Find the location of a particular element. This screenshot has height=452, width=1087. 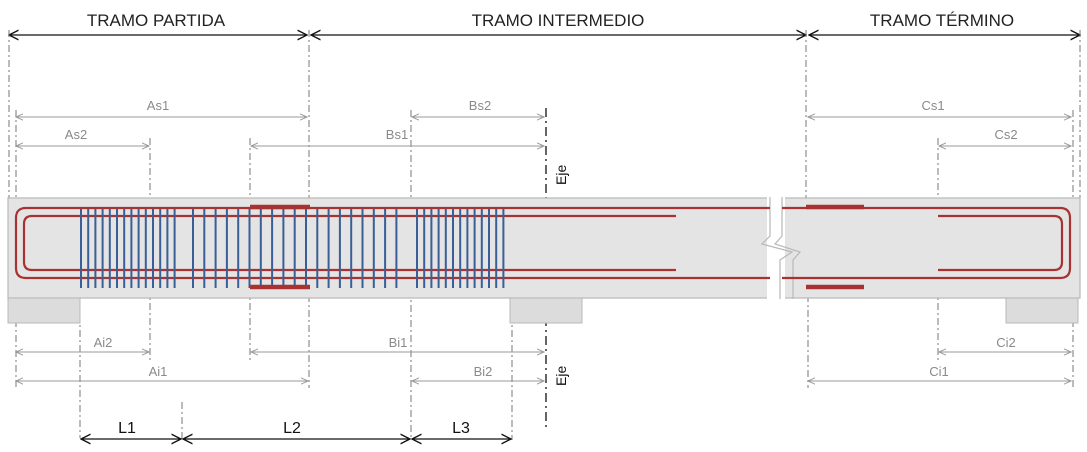

label-bs2: Bs2 is located at coordinates (480, 105).